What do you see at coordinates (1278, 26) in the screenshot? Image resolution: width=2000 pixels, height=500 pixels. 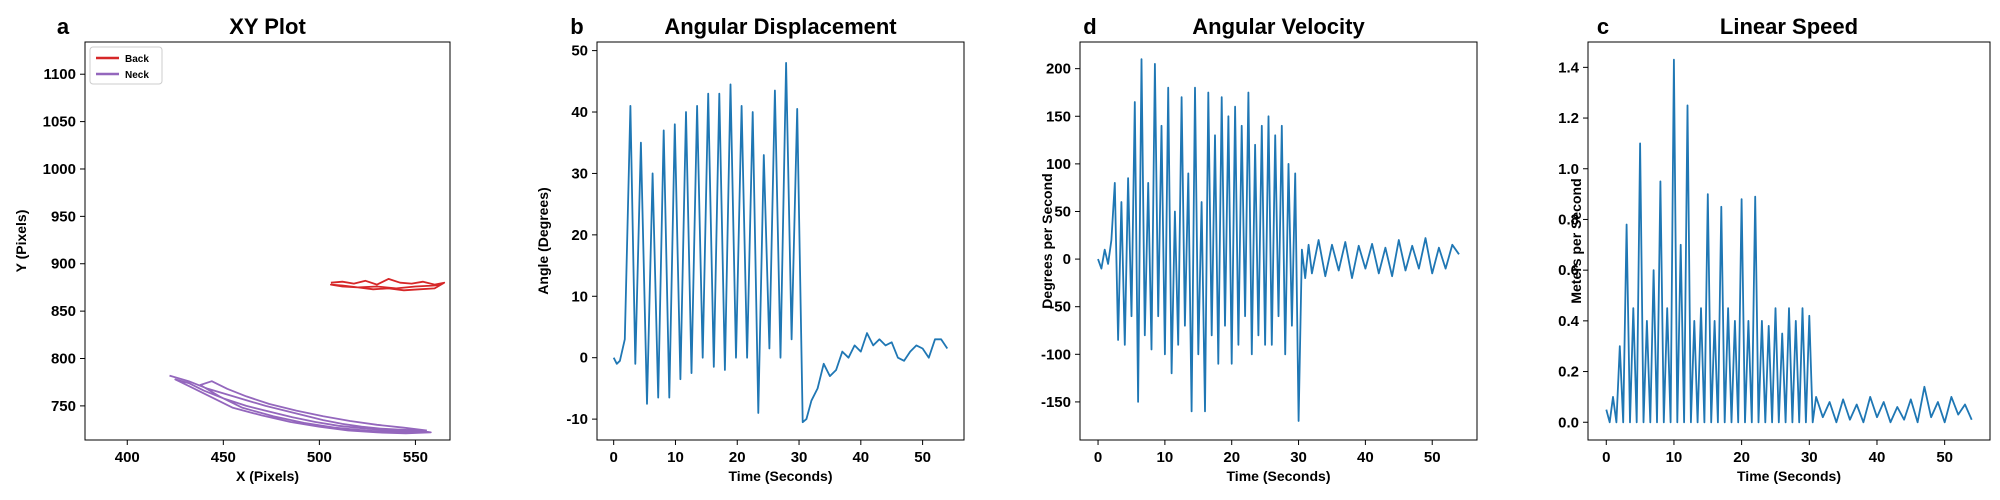 I see `chart-title: Angular Velocity` at bounding box center [1278, 26].